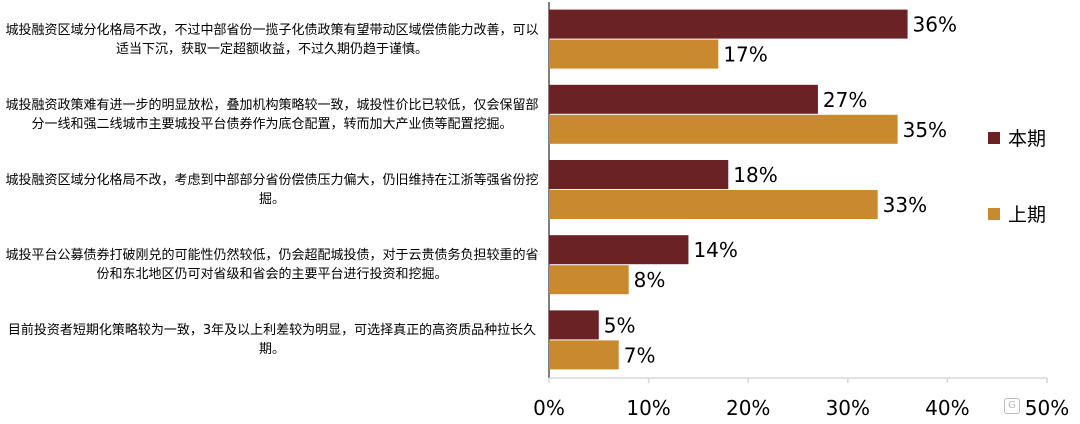 Image resolution: width=1080 pixels, height=424 pixels. What do you see at coordinates (715, 250) in the screenshot?
I see `bar-value-label: 14%` at bounding box center [715, 250].